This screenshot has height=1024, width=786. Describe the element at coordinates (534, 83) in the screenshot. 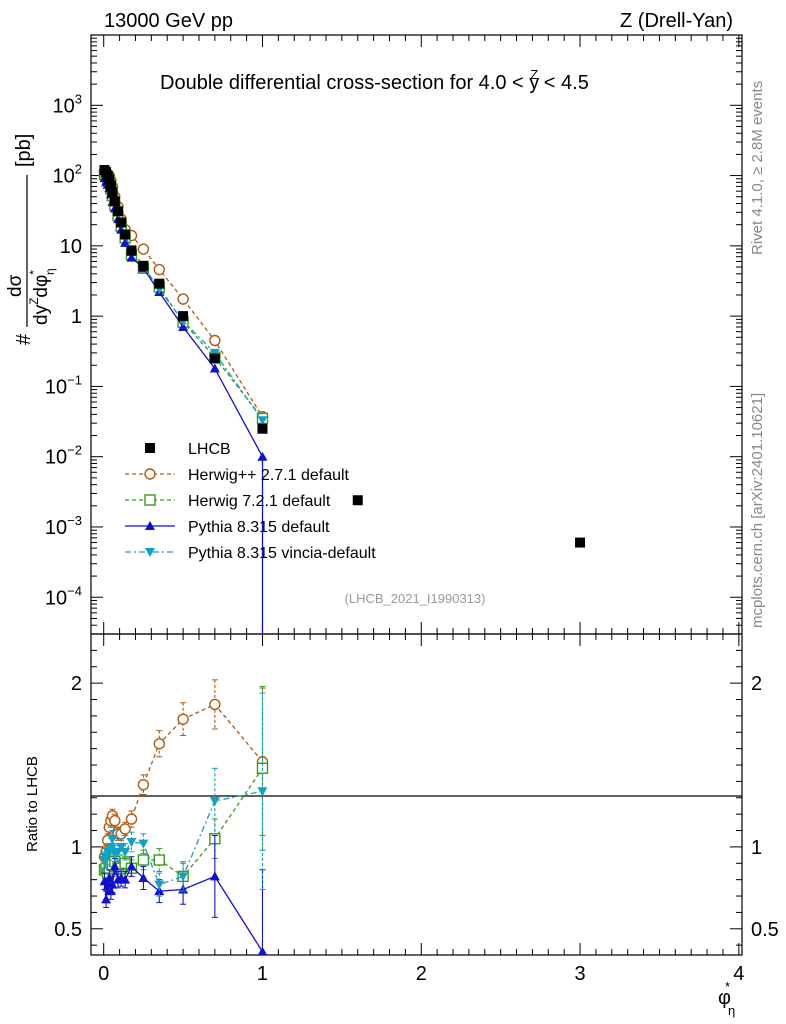

I see `title-var: y` at that location.